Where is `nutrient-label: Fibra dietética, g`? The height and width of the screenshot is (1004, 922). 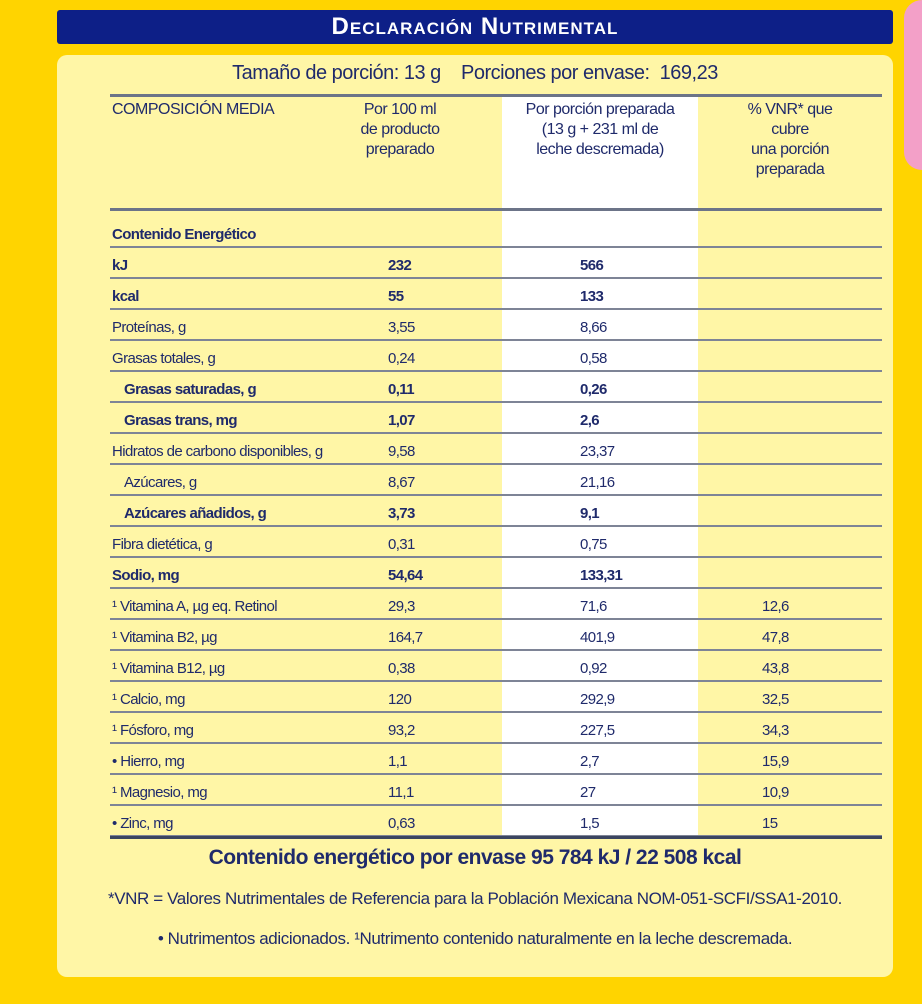 nutrient-label: Fibra dietética, g is located at coordinates (162, 544).